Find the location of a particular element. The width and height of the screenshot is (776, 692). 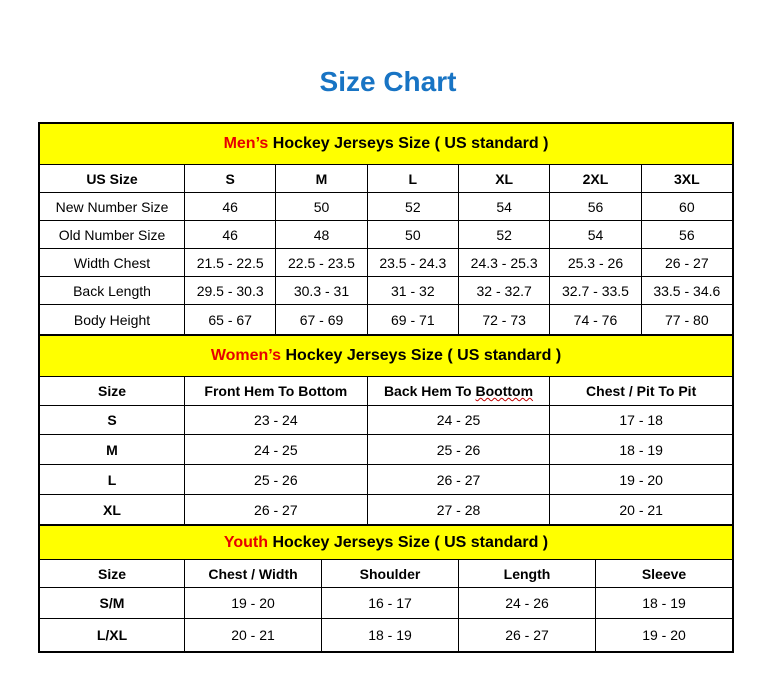

table-cell: 65 - 67 is located at coordinates (230, 319).